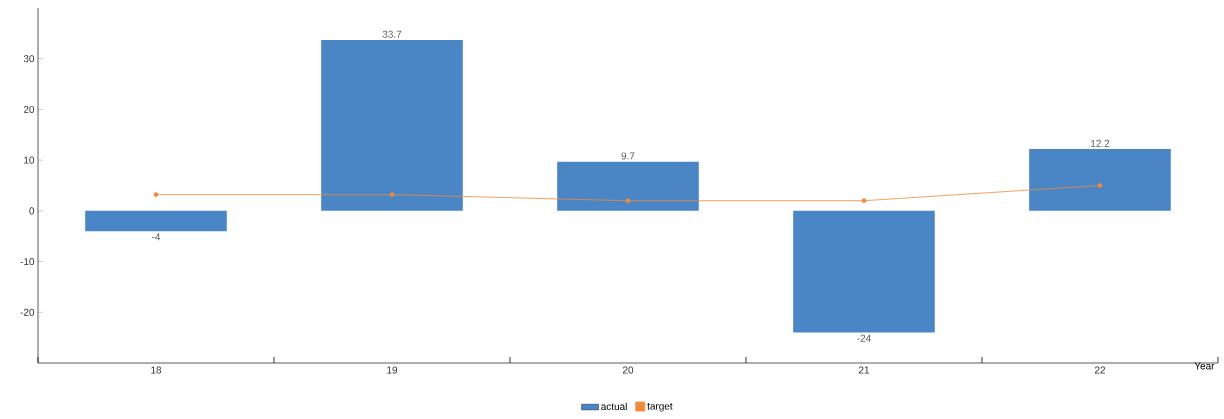 Image resolution: width=1224 pixels, height=419 pixels. What do you see at coordinates (660, 407) in the screenshot?
I see `legend-label: target` at bounding box center [660, 407].